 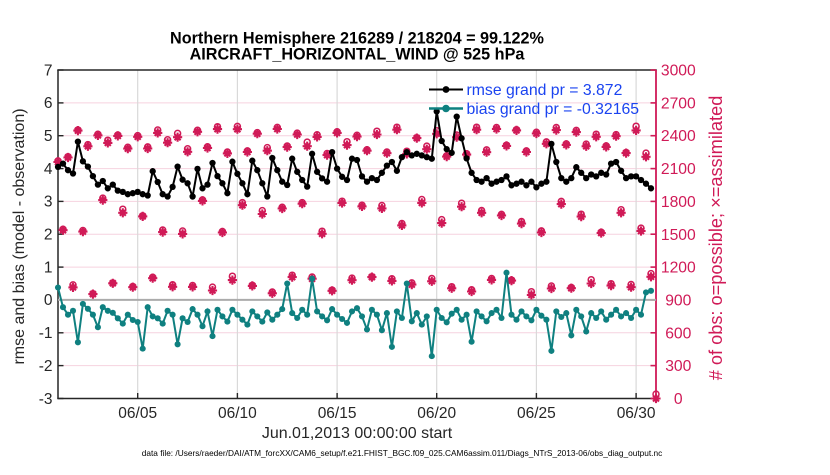 I want to click on svg-text: 2700, so click(x=678, y=103).